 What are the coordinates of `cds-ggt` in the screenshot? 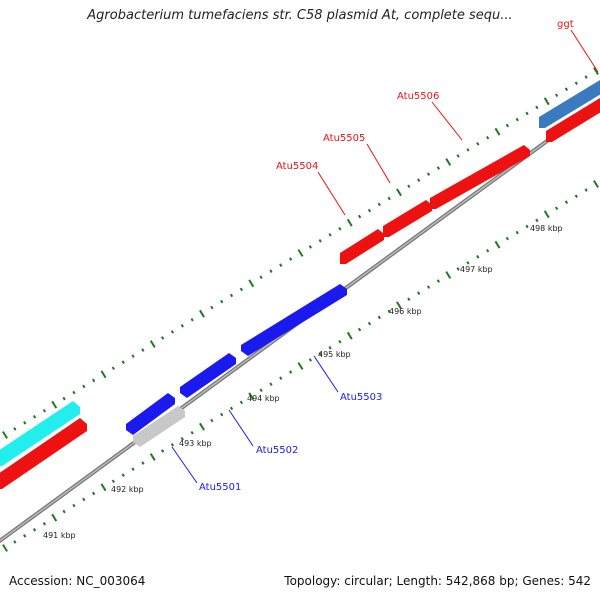 It's located at (573, 120).